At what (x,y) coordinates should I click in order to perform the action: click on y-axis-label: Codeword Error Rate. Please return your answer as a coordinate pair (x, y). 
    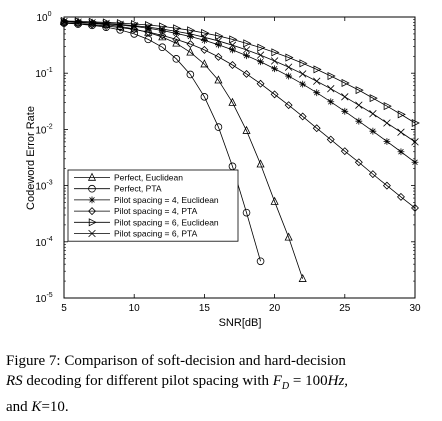
    Looking at the image, I should click on (31, 158).